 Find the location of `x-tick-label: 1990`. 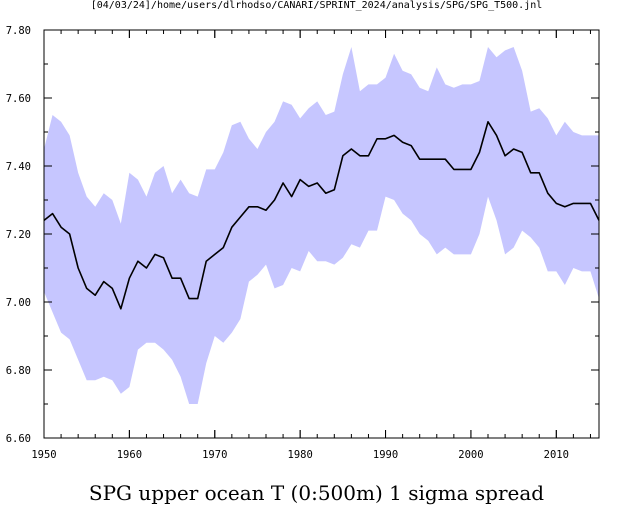

x-tick-label: 1990 is located at coordinates (385, 455).